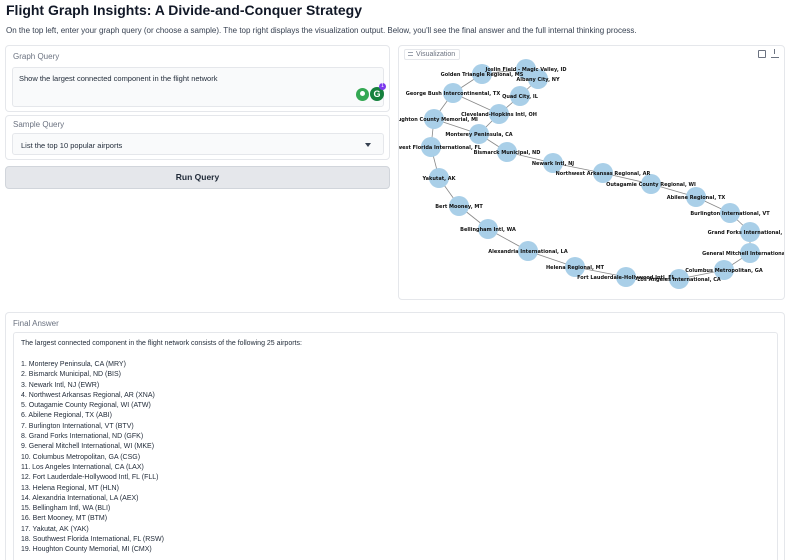  I want to click on graph-node-label: Monterey Peninsula, CA, so click(478, 135).